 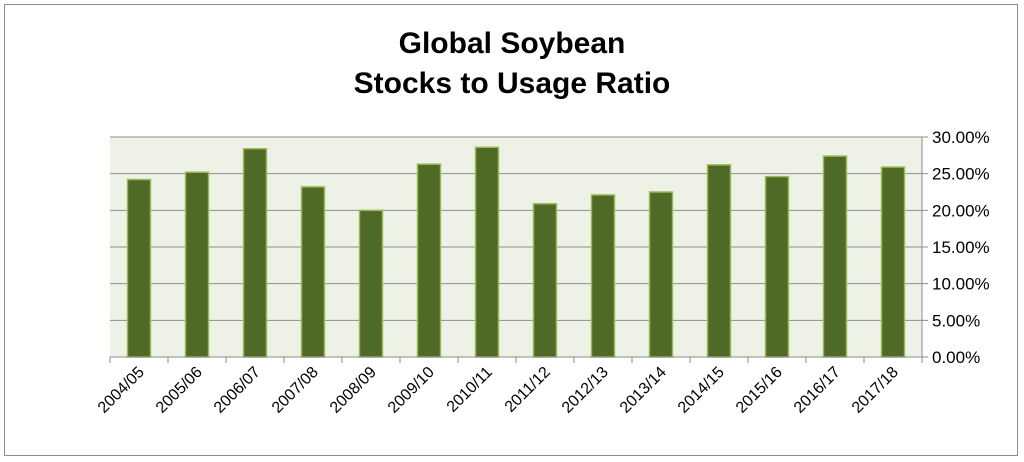 What do you see at coordinates (411, 390) in the screenshot?
I see `x-tick-label: 2009/10` at bounding box center [411, 390].